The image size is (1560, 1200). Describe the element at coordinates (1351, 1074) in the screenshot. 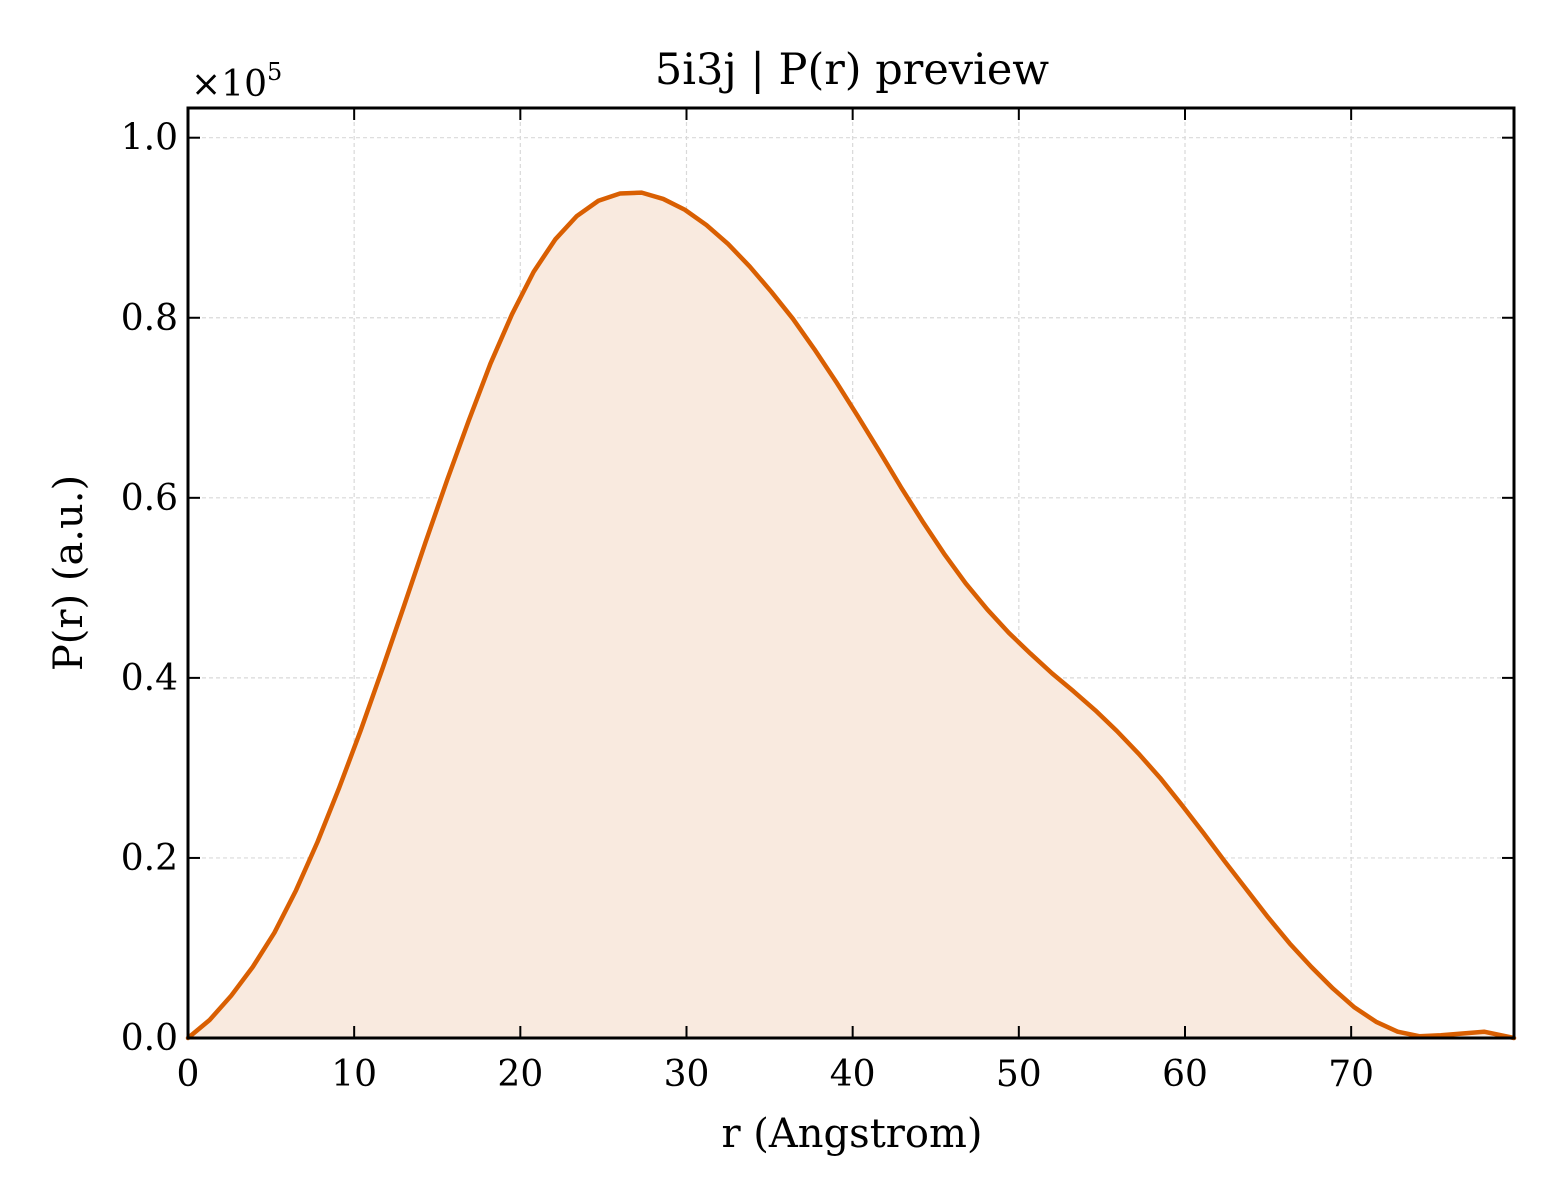

I see `x-tick-label: 70` at that location.